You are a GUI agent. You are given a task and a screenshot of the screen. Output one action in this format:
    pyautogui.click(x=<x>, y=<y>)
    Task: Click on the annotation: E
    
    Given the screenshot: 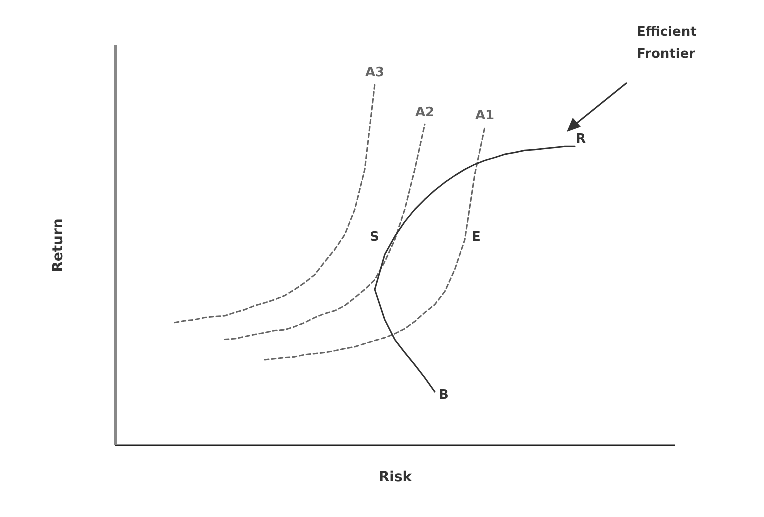 What is the action you would take?
    pyautogui.click(x=476, y=238)
    